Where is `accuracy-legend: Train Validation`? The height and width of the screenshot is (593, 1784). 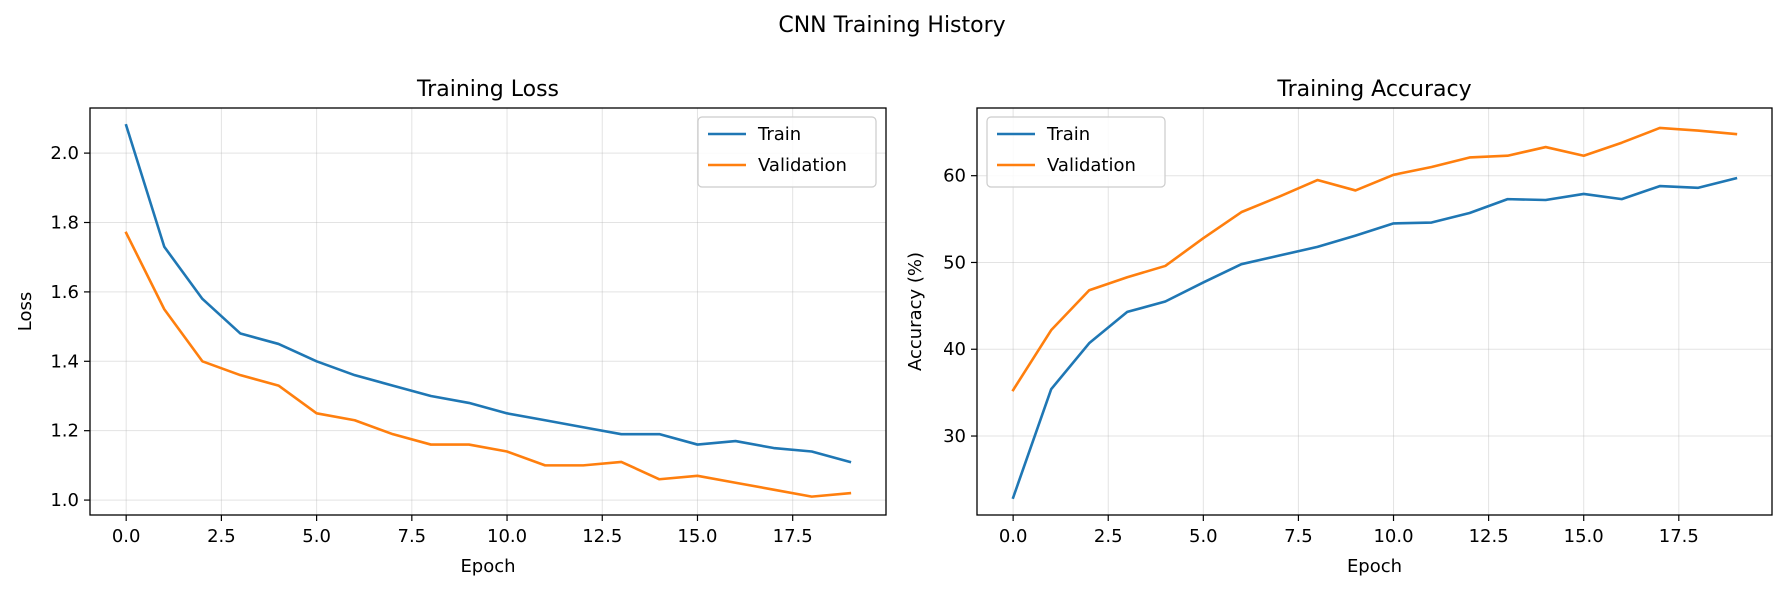 accuracy-legend: Train Validation is located at coordinates (1076, 152).